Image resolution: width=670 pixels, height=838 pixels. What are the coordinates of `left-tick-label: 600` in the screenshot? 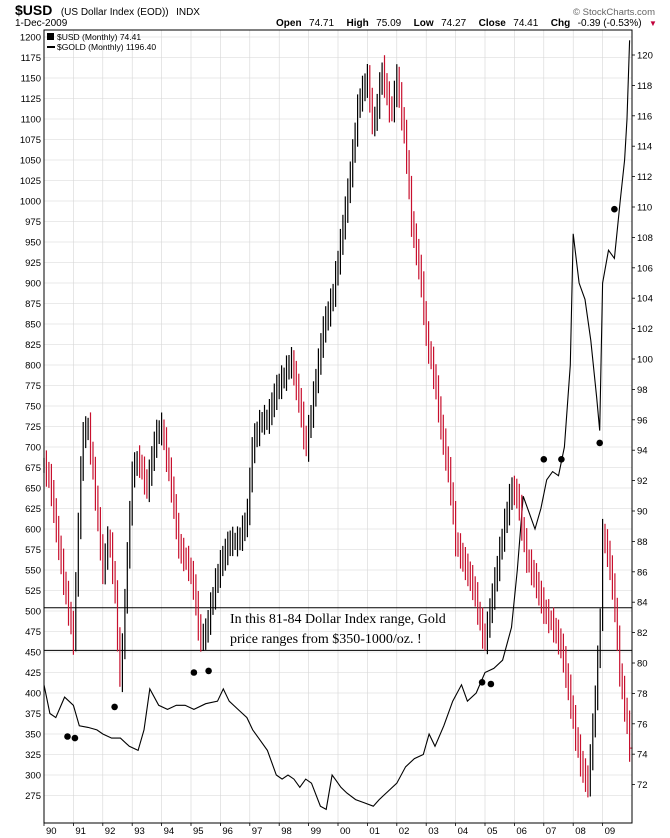 It's located at (33, 530).